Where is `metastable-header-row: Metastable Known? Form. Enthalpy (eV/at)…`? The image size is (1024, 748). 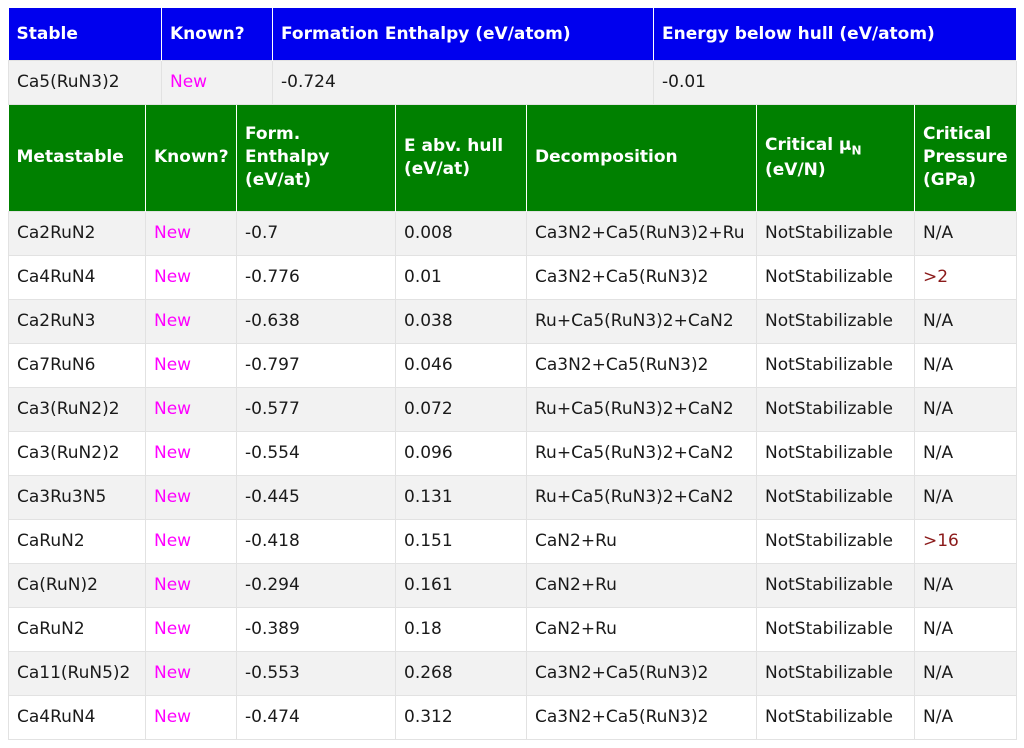
metastable-header-row: Metastable Known? Form. Enthalpy (eV/at)… is located at coordinates (512, 158).